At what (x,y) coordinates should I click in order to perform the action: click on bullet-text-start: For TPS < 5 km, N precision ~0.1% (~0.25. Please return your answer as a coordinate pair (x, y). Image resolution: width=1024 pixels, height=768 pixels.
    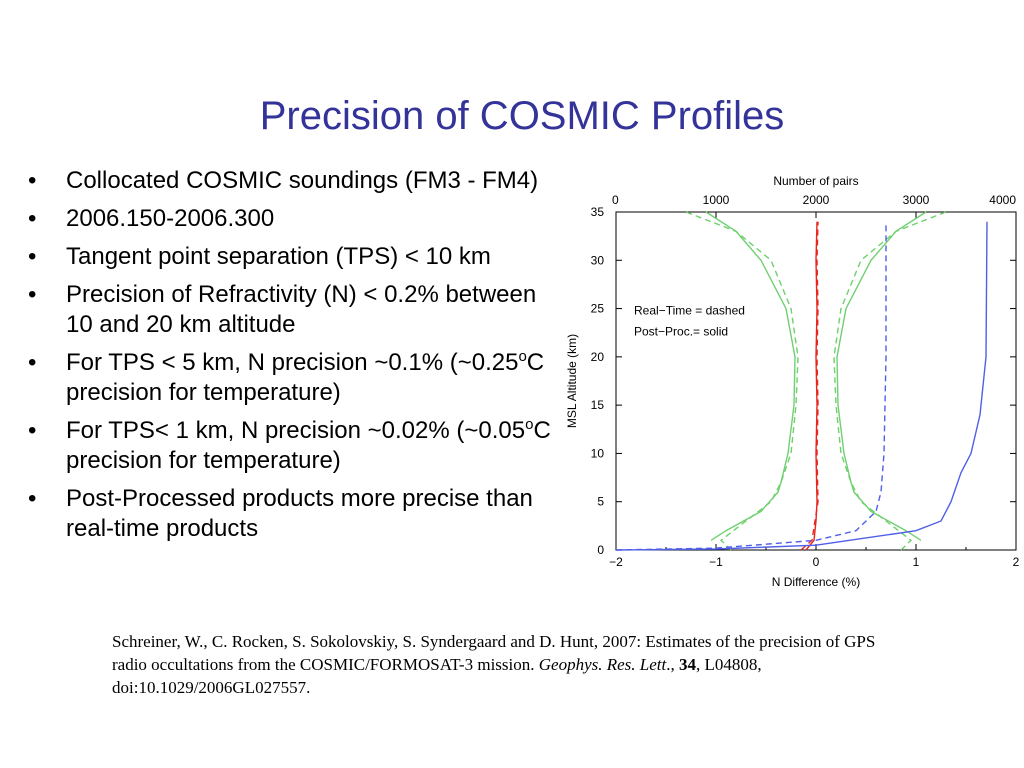
    Looking at the image, I should click on (292, 362).